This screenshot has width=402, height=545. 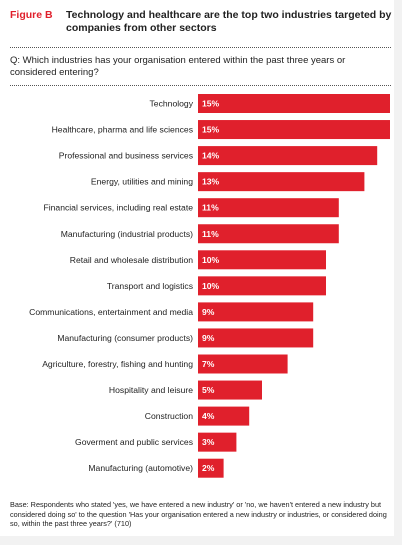 I want to click on category-label: Goverment and public services, so click(x=134, y=442).